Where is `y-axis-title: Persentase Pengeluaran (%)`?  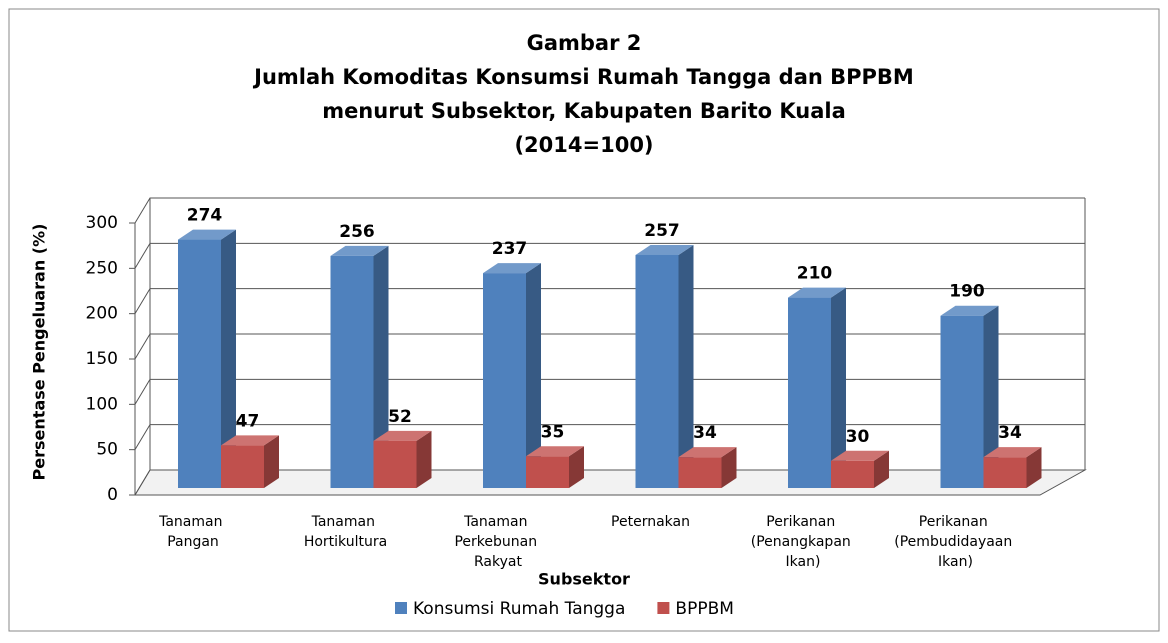 y-axis-title: Persentase Pengeluaran (%) is located at coordinates (39, 352).